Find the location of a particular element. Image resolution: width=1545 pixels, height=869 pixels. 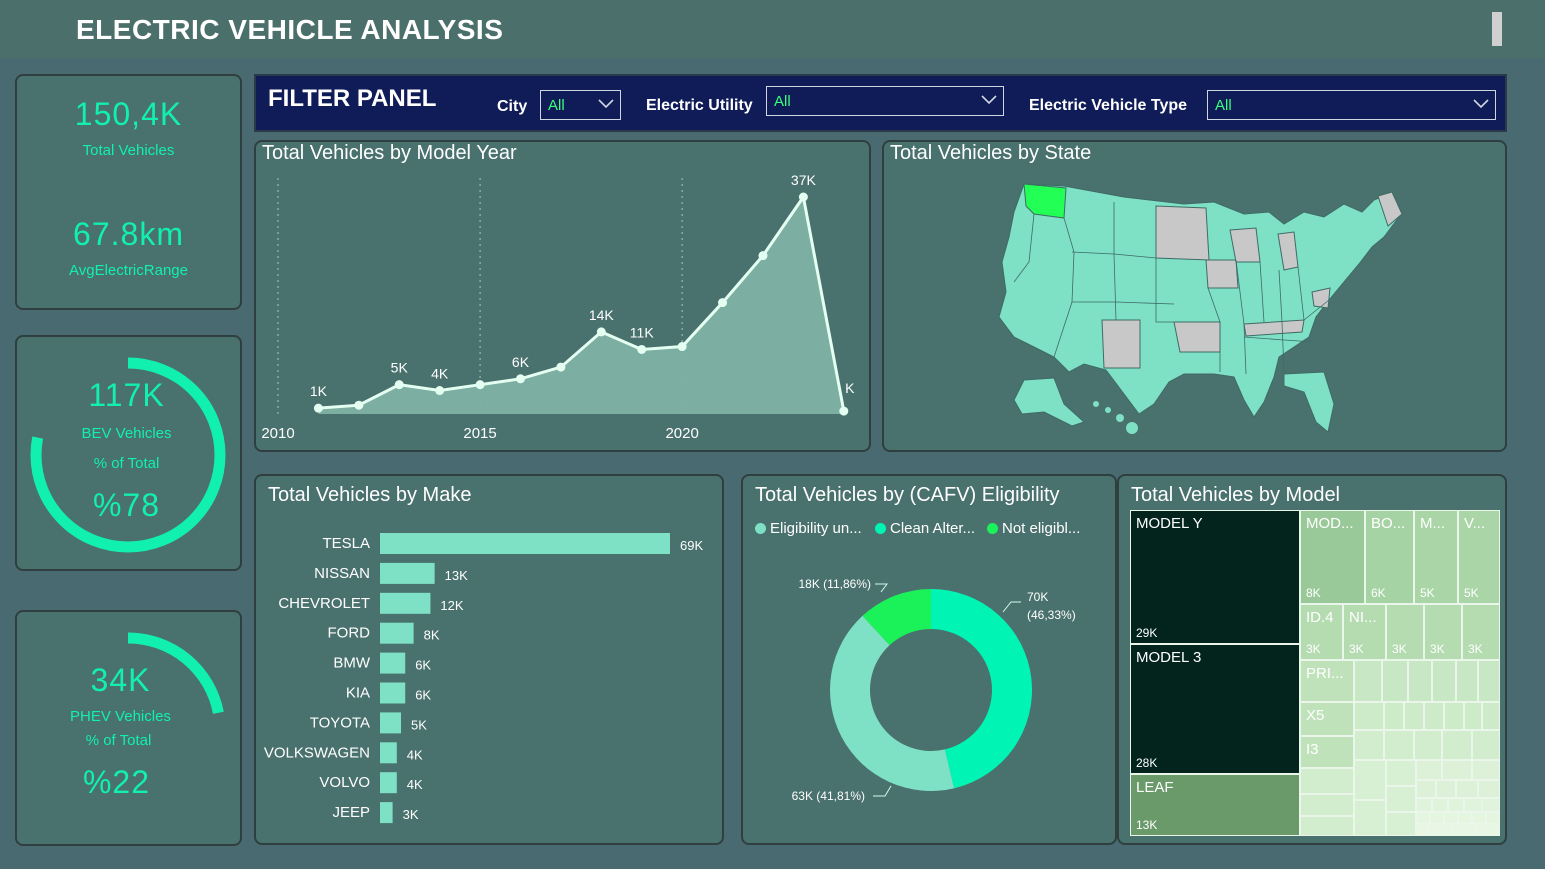

bar-value-label: 3K is located at coordinates (411, 814).